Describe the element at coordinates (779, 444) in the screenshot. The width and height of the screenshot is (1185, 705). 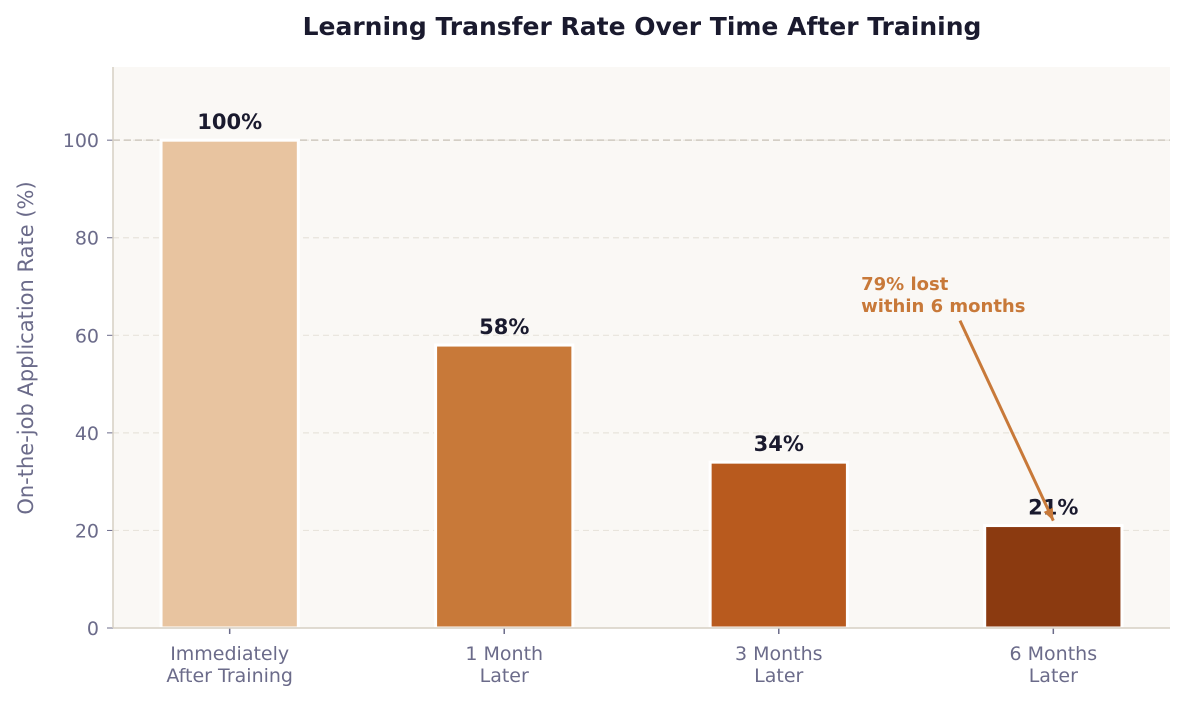
I see `data-label: 34%` at that location.